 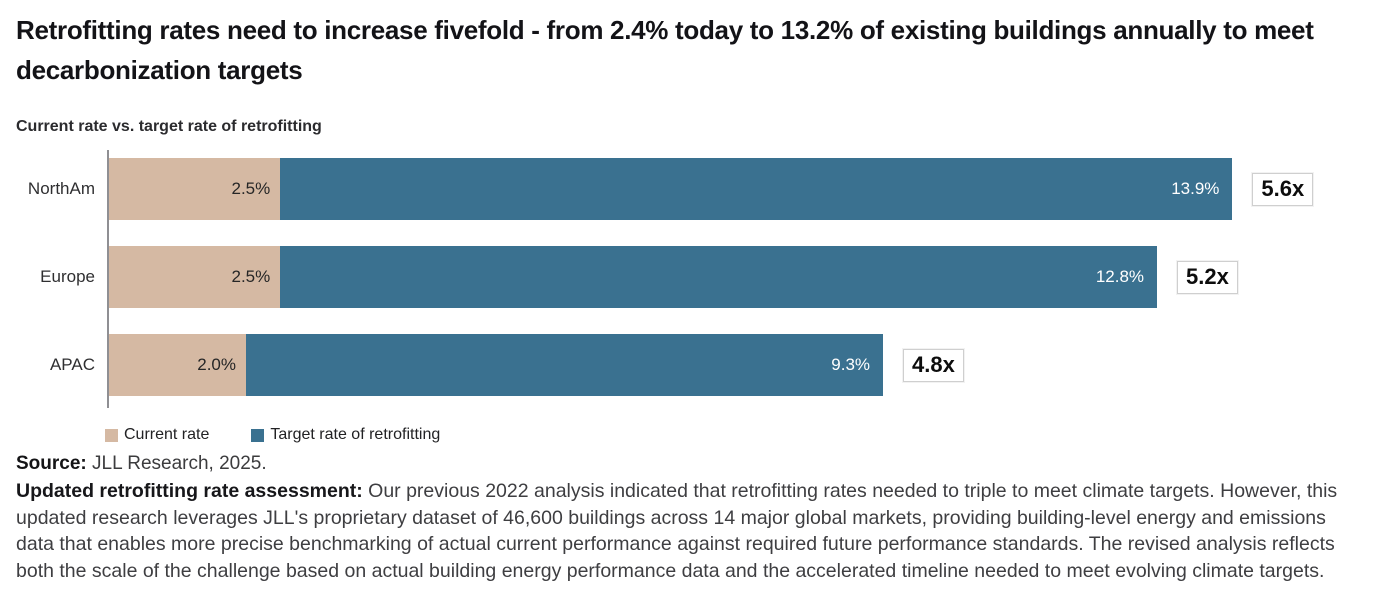 What do you see at coordinates (216, 364) in the screenshot?
I see `bar-value-label: 2.0%` at bounding box center [216, 364].